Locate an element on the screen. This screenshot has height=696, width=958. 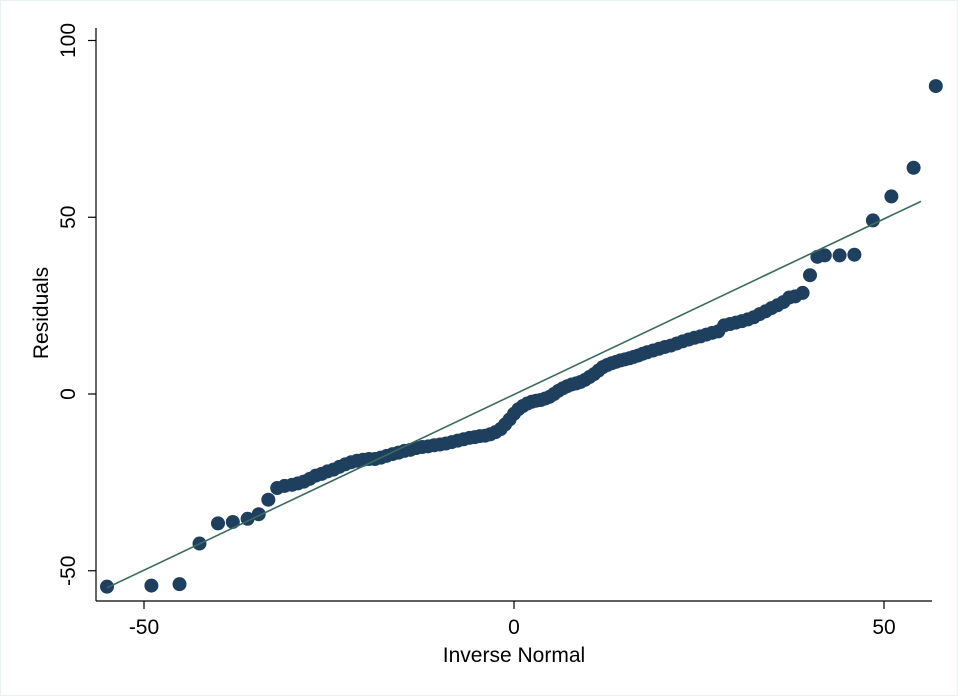
y-axis-title: Residuals is located at coordinates (41, 313).